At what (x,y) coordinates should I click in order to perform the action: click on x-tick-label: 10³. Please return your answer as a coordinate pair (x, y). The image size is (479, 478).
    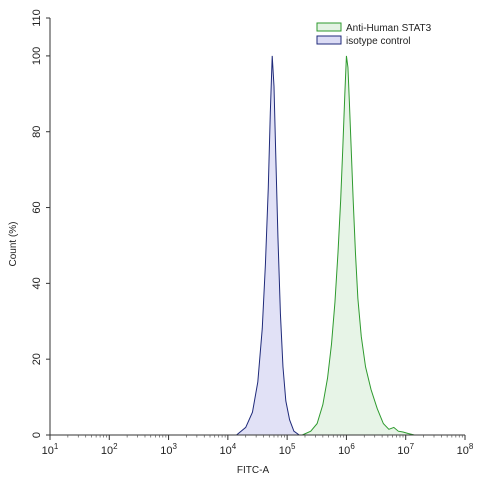
    Looking at the image, I should click on (168, 449).